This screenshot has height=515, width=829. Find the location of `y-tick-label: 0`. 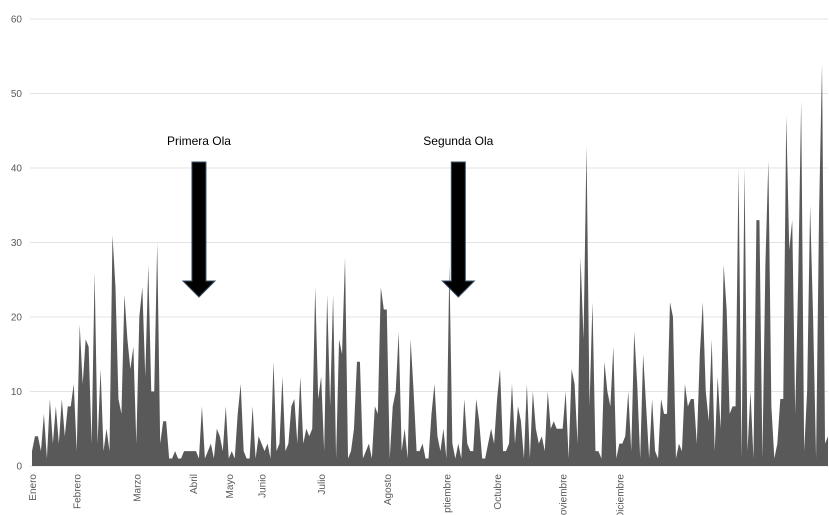

y-tick-label: 0 is located at coordinates (19, 467).